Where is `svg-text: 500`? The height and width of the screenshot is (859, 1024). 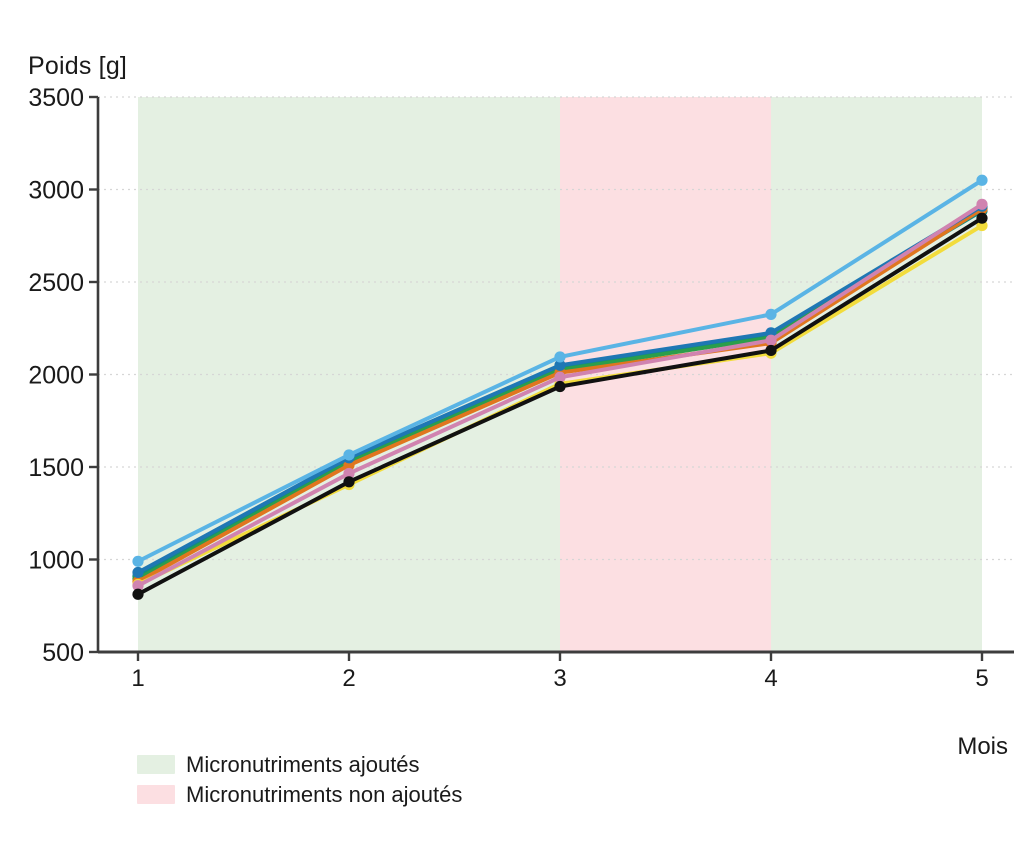
svg-text: 500 is located at coordinates (63, 653).